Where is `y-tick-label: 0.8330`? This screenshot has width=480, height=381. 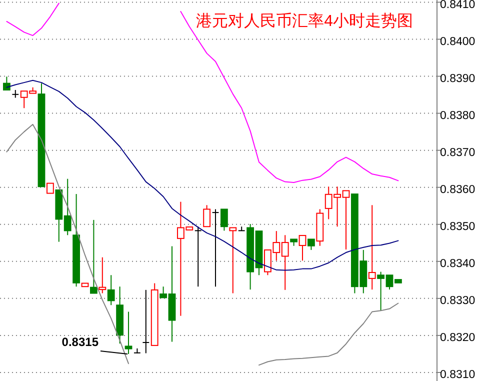
y-tick-label: 0.8330 is located at coordinates (458, 300).